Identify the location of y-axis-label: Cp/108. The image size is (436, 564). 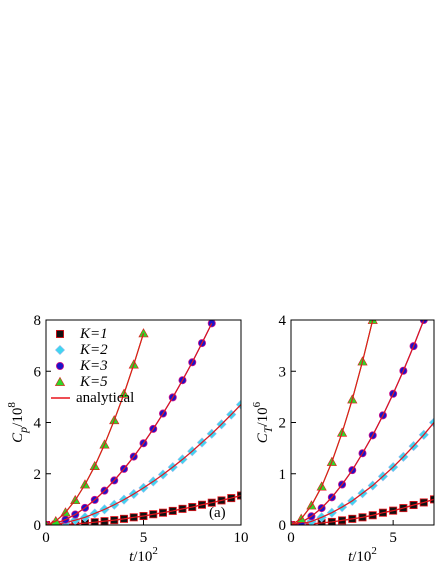
(18, 422).